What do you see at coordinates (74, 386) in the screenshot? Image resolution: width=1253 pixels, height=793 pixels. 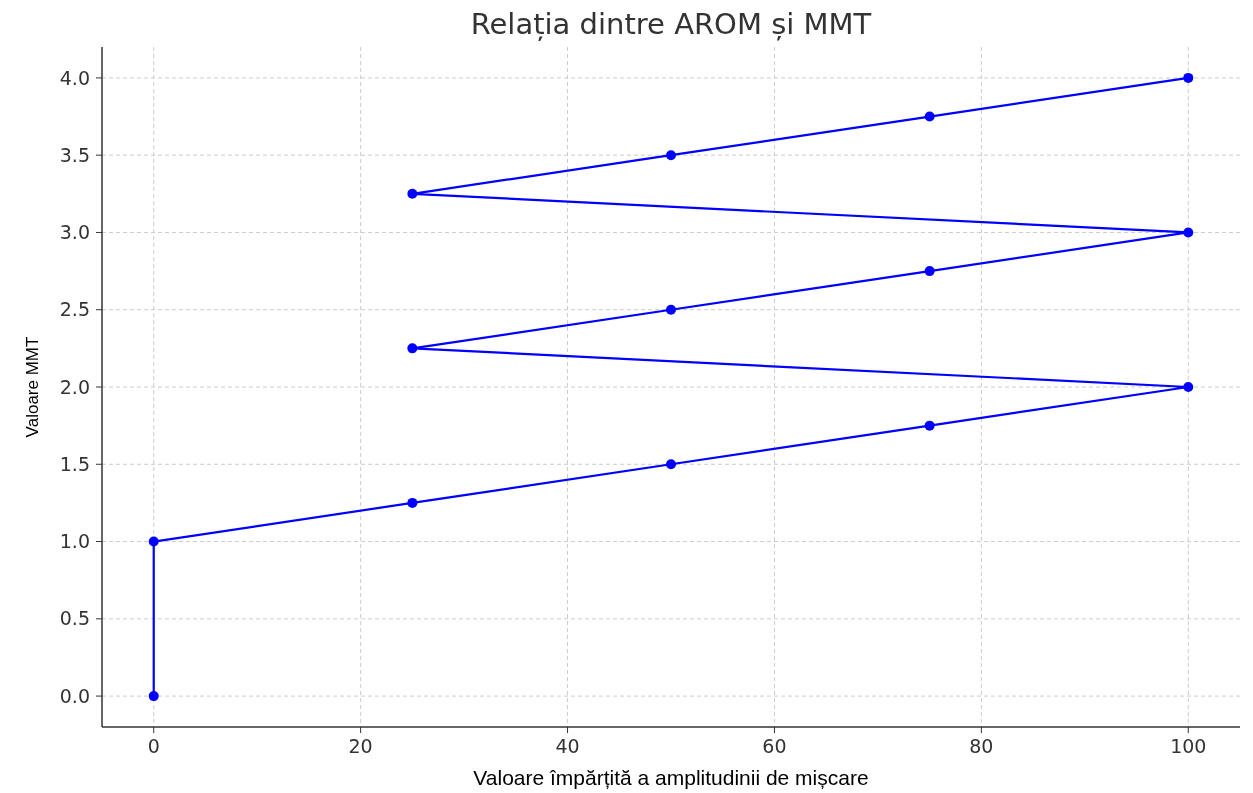 I see `y-tick-label: 2.0` at bounding box center [74, 386].